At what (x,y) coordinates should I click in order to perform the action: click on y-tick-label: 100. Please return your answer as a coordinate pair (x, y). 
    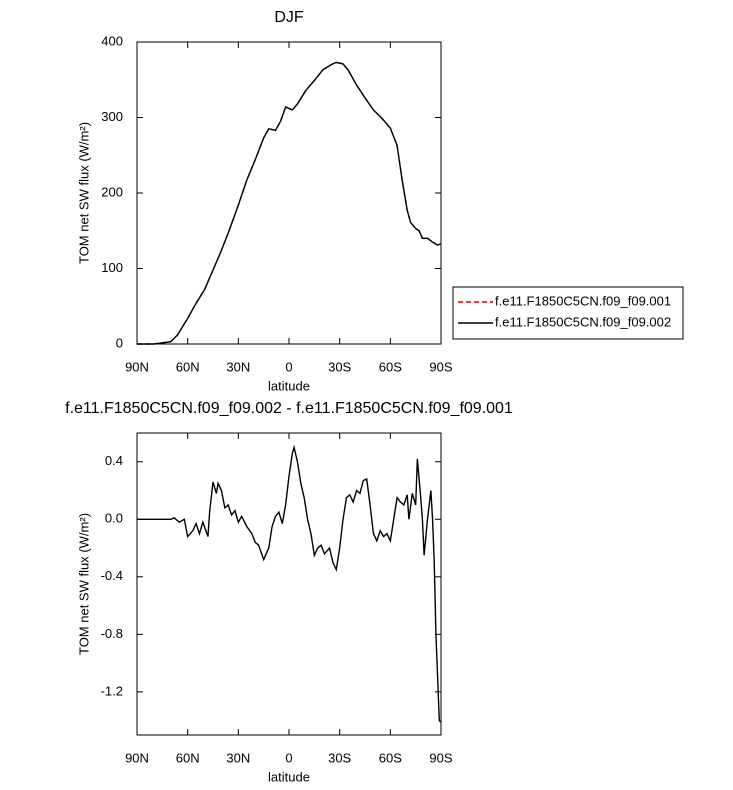
    Looking at the image, I should click on (112, 267).